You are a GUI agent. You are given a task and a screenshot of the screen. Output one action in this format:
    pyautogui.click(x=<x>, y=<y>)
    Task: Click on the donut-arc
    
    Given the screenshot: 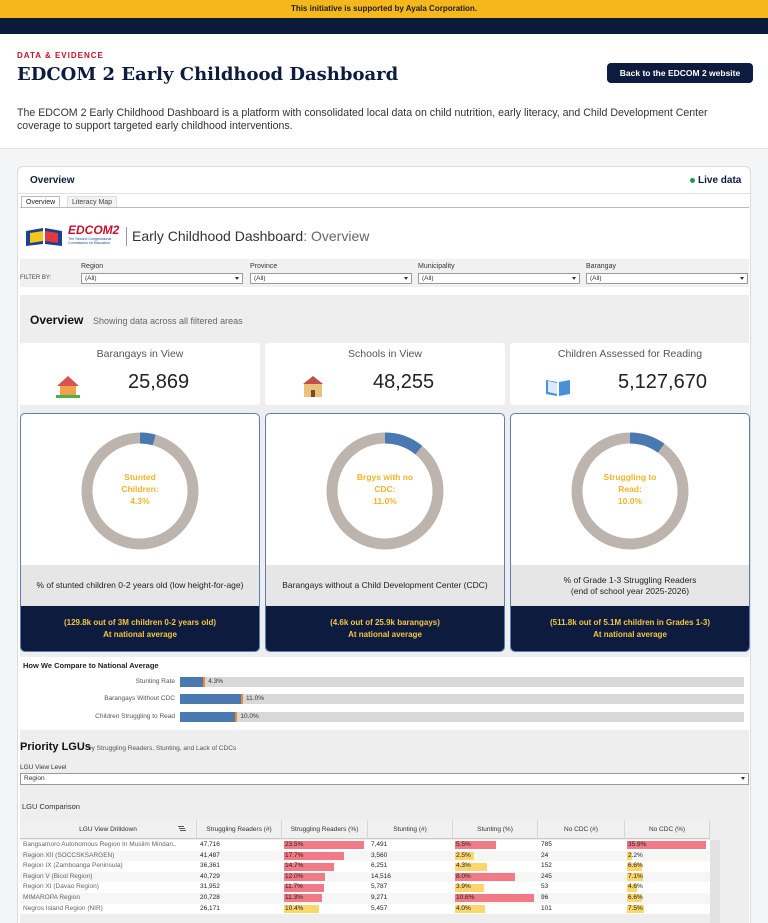 What is the action you would take?
    pyautogui.click(x=647, y=442)
    